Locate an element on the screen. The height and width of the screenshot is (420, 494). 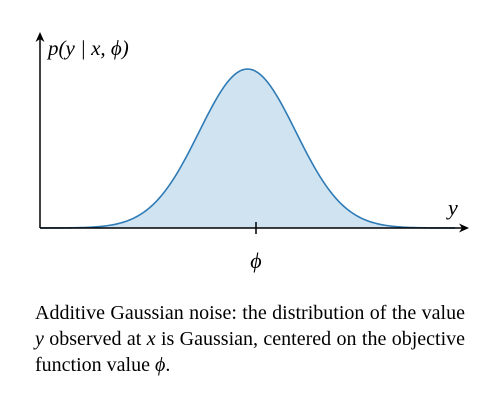
center-tick-label: ϕ is located at coordinates (255, 260).